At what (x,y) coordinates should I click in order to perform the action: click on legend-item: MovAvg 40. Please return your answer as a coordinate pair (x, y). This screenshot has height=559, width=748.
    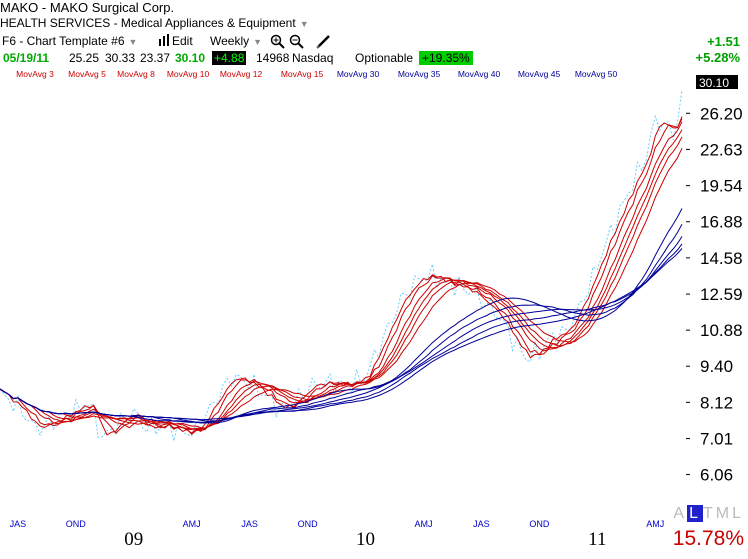
    Looking at the image, I should click on (479, 74).